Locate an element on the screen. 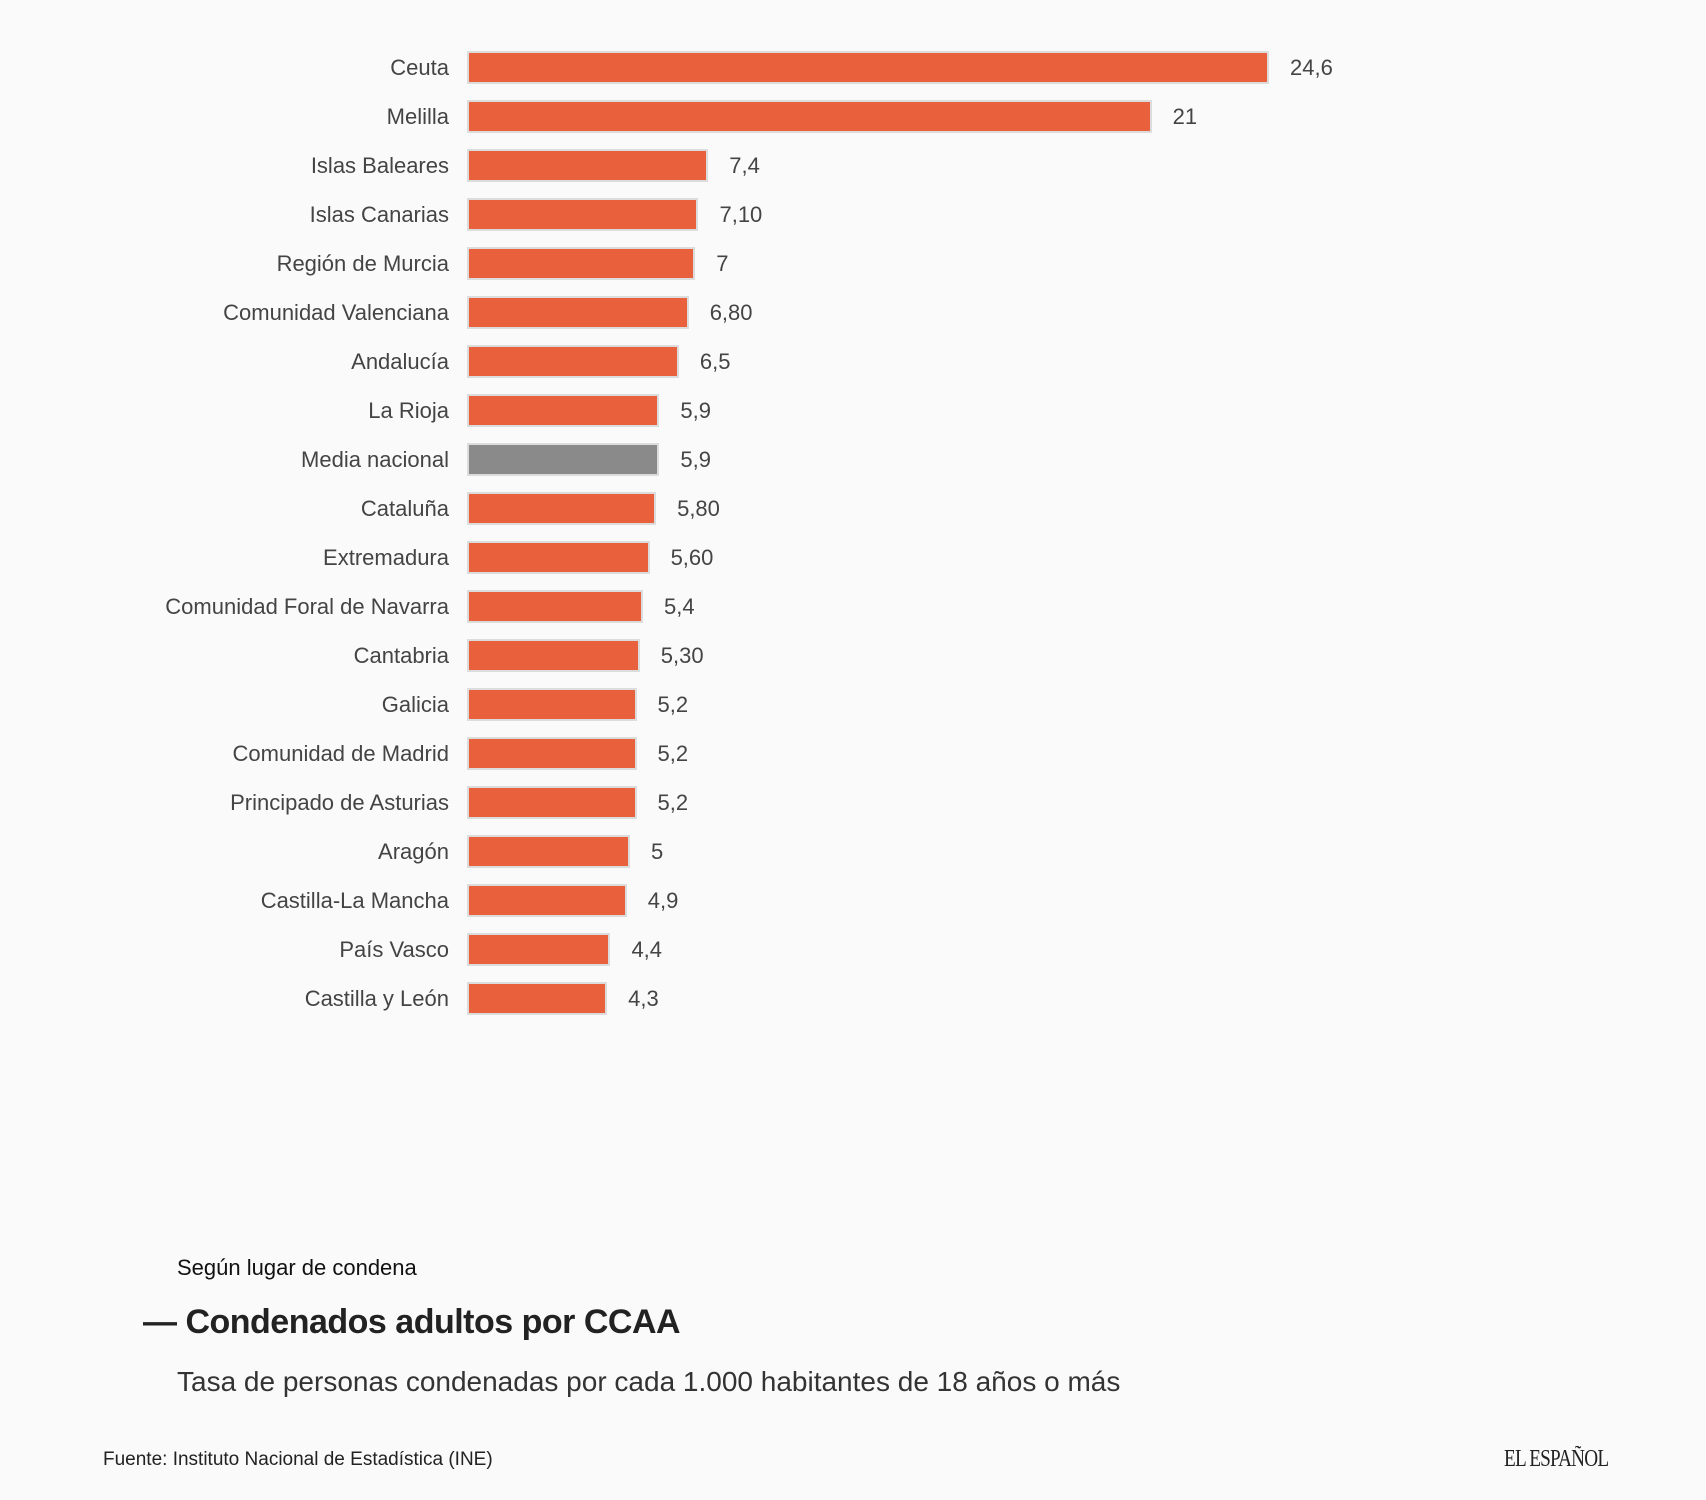 This screenshot has height=1500, width=1706. value-label: 7 is located at coordinates (722, 263).